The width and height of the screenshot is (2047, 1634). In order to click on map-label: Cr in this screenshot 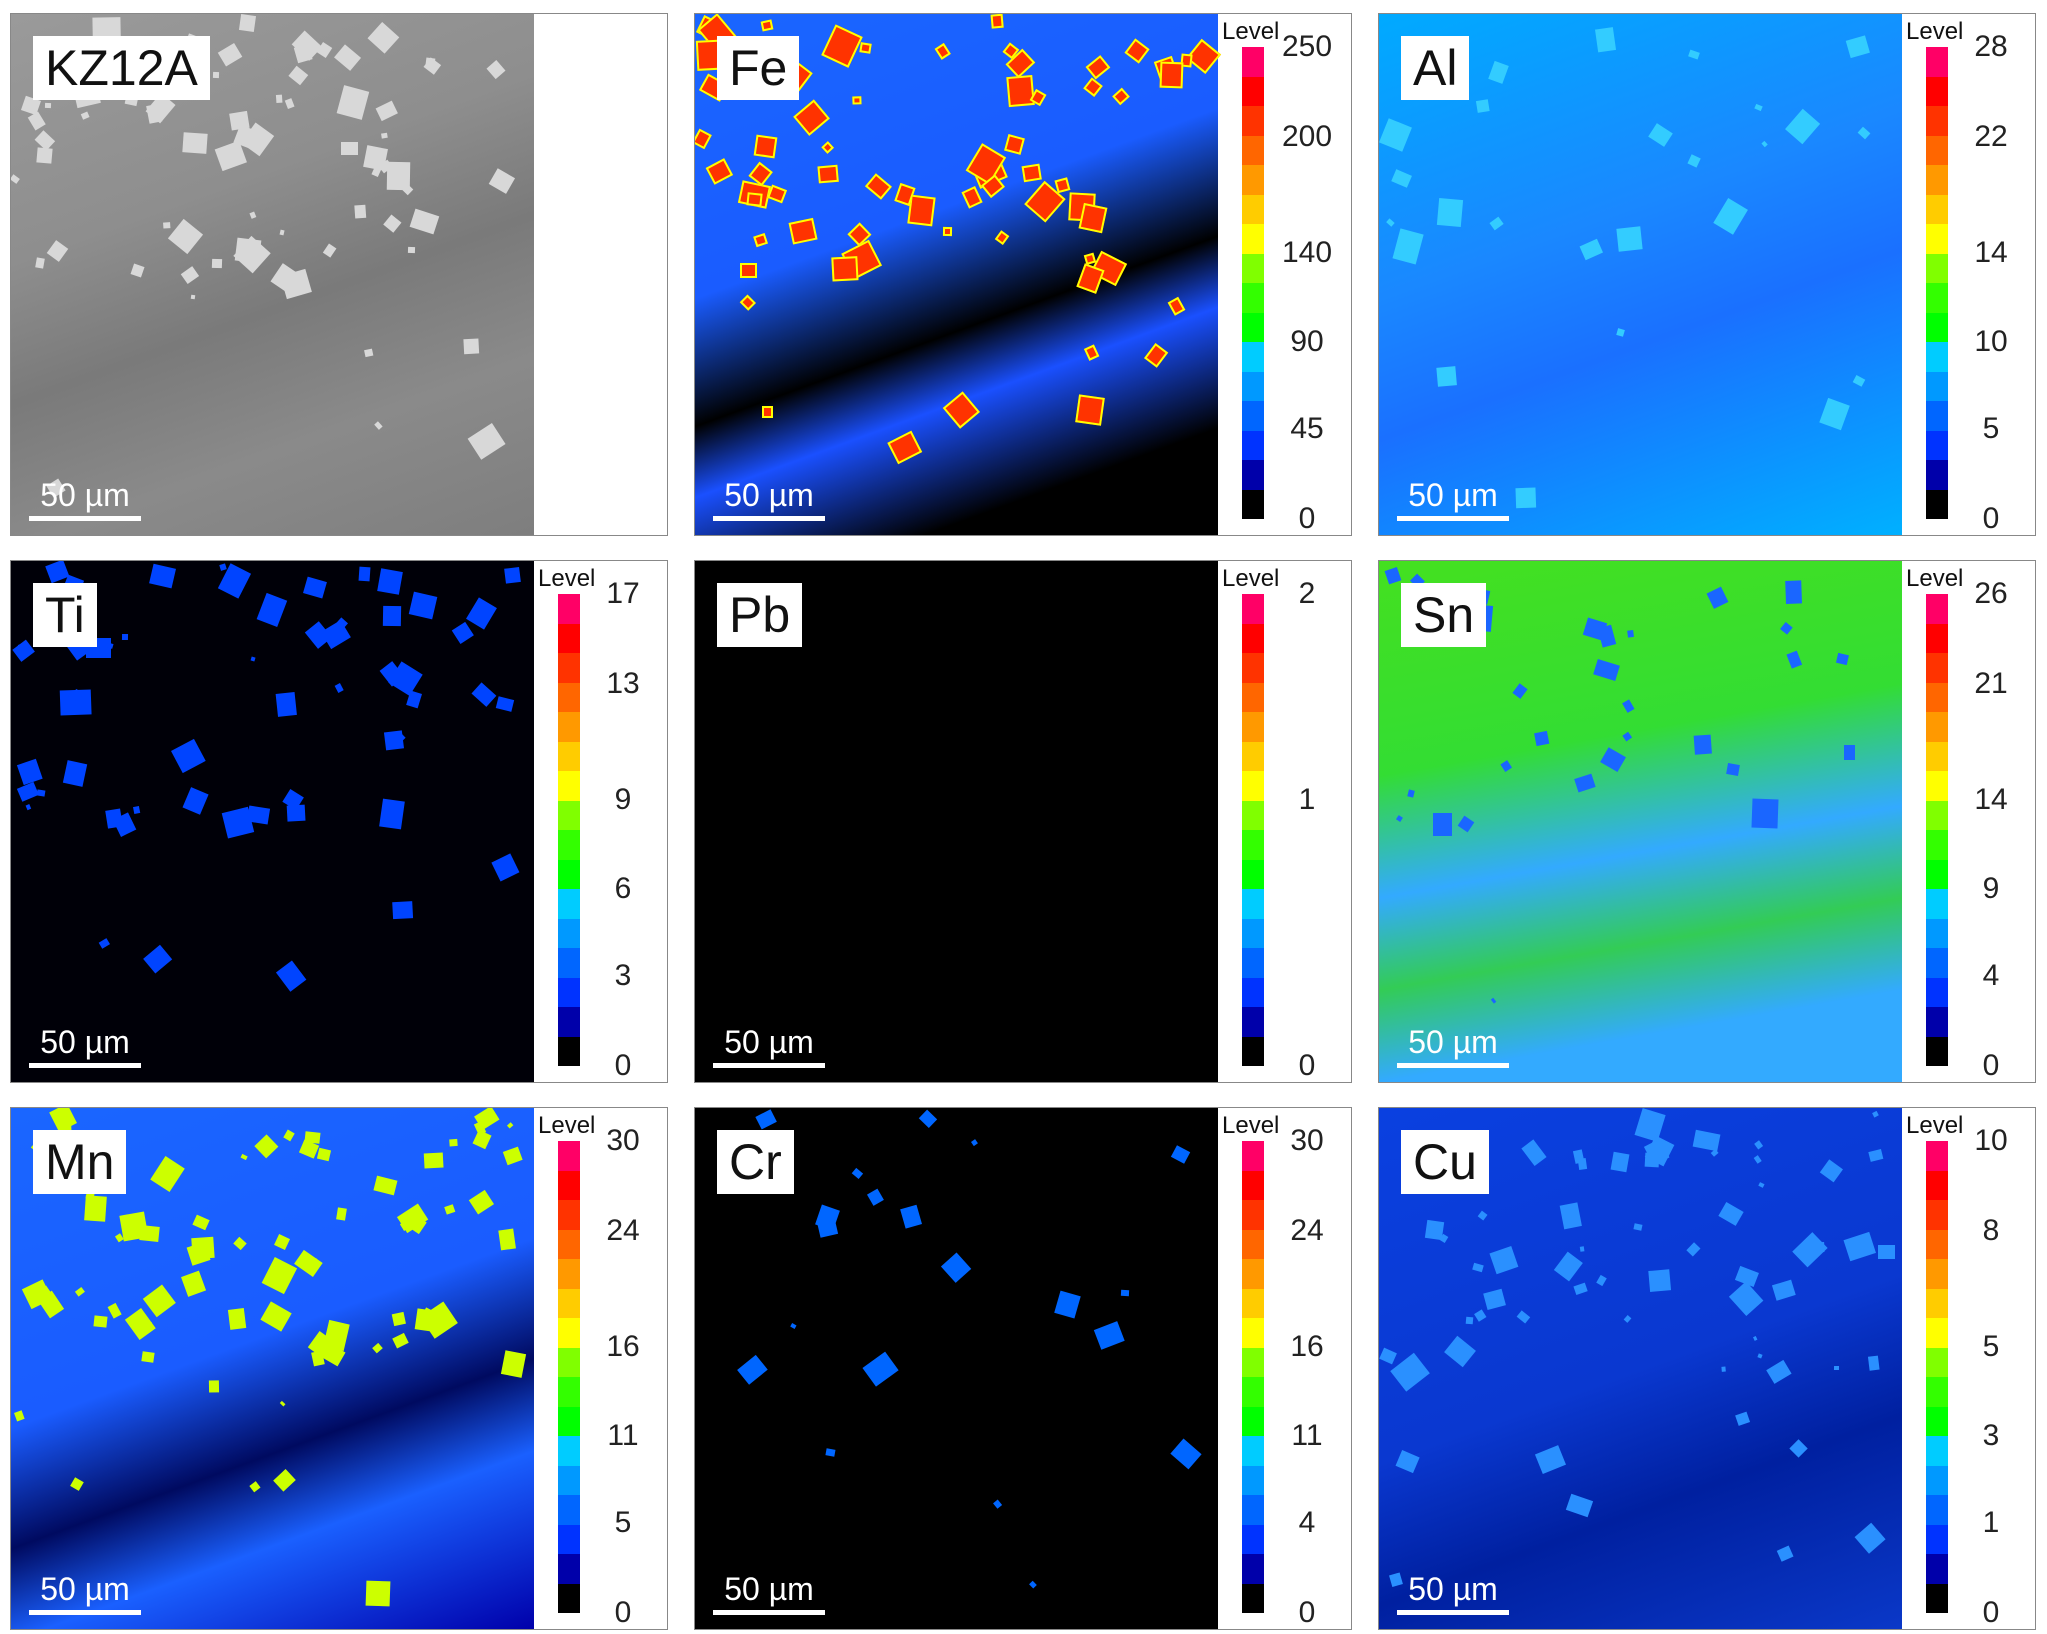, I will do `click(755, 1162)`.